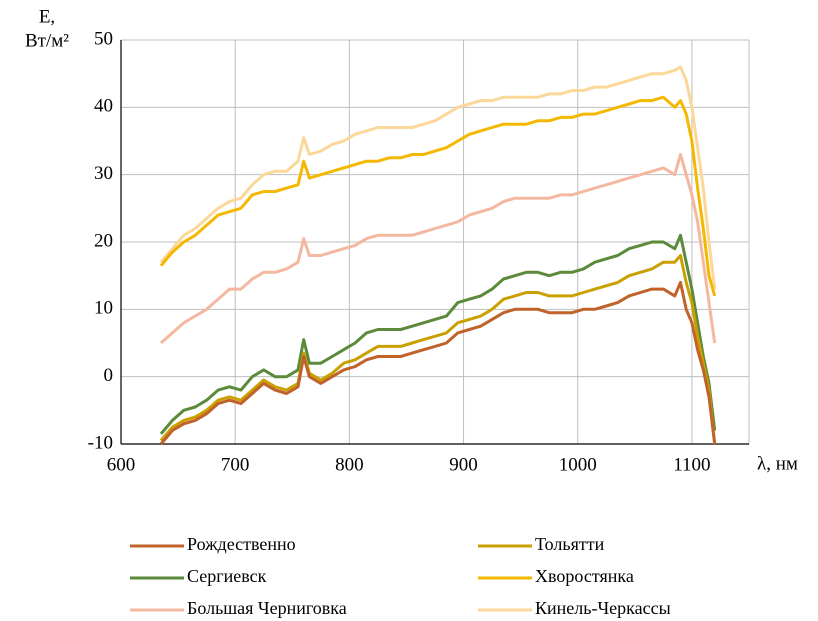  I want to click on legend-label: Кинель-Черкассы, so click(603, 608).